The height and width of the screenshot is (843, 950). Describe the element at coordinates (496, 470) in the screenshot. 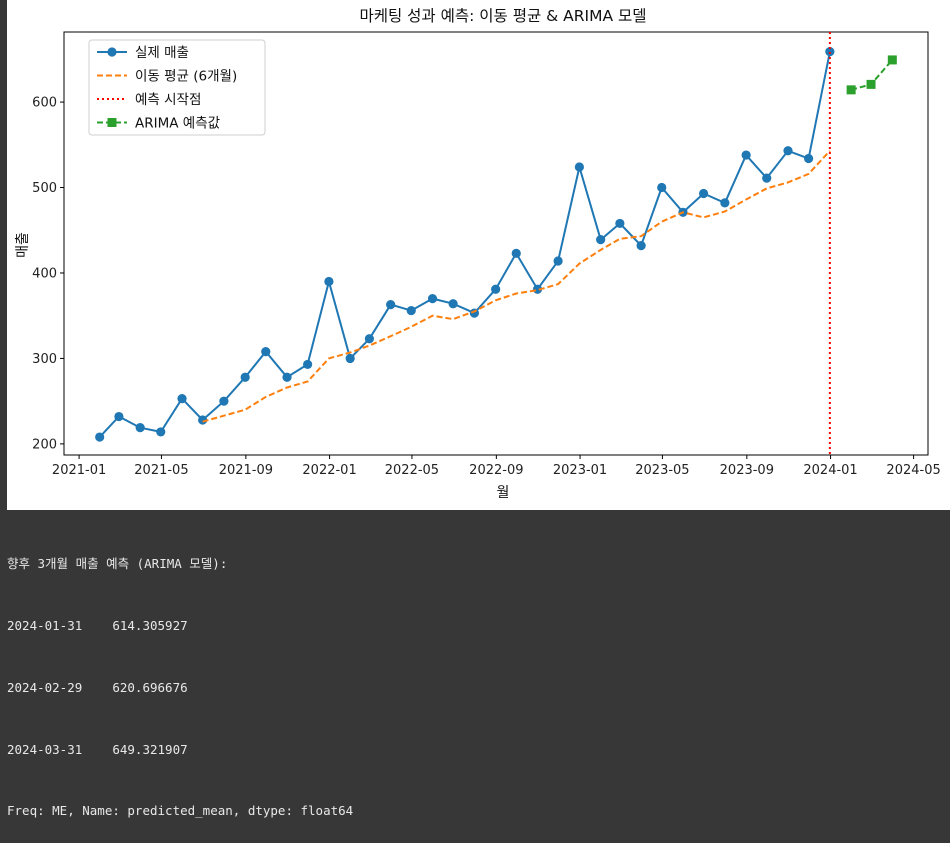

I see `x-tick-label: 2022-09` at that location.